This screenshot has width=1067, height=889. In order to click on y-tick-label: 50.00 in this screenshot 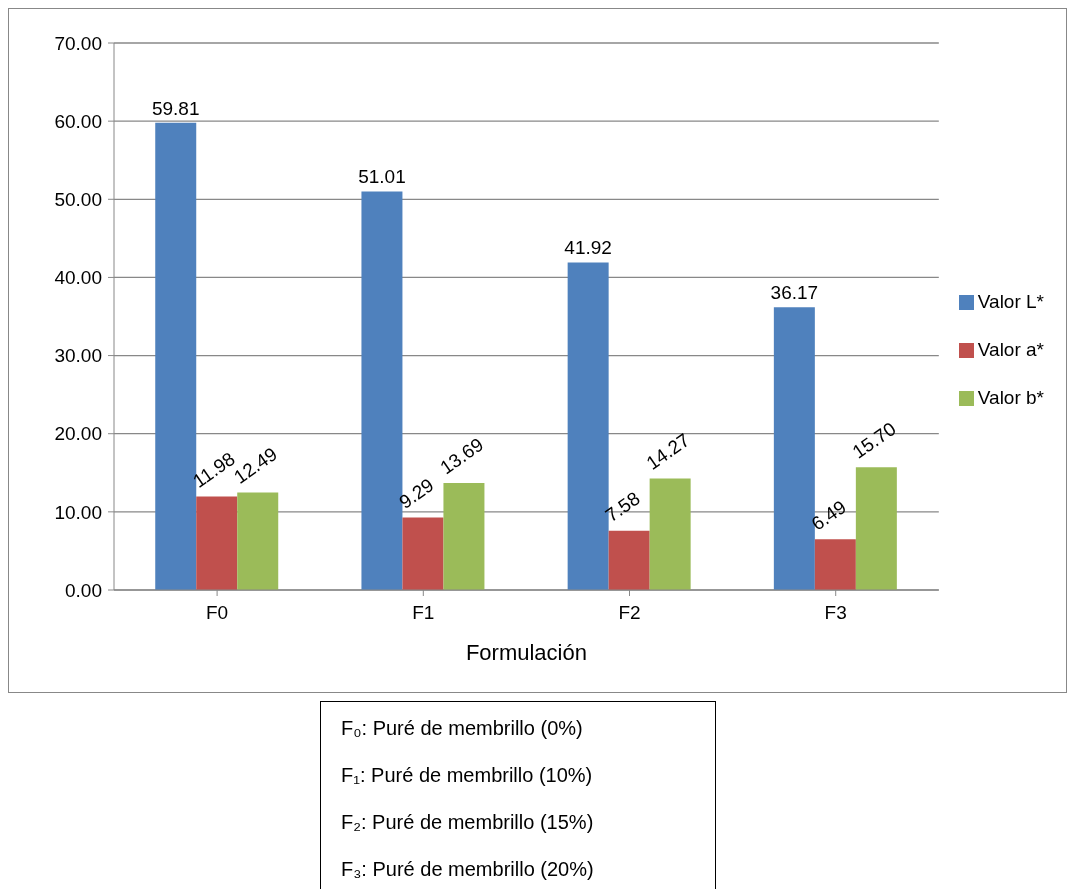, I will do `click(78, 200)`.